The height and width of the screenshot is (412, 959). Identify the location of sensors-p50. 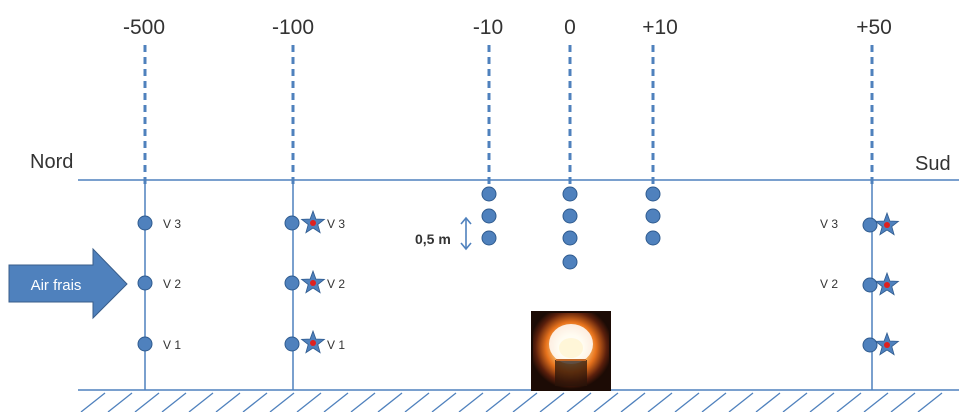
(881, 283).